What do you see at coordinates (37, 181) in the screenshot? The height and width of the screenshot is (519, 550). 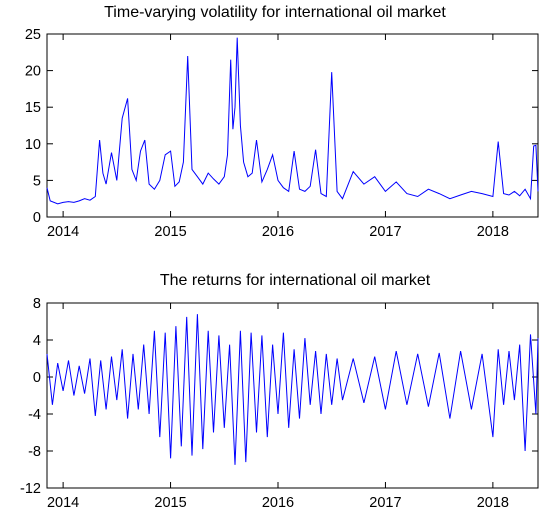 I see `volatility-y-tick-label: 5` at bounding box center [37, 181].